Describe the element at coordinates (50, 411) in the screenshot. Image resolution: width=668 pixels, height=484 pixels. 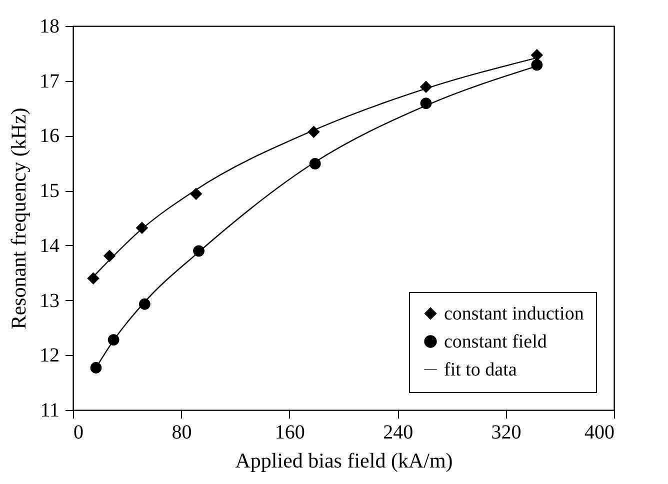
I see `y-tick-label: 11` at that location.